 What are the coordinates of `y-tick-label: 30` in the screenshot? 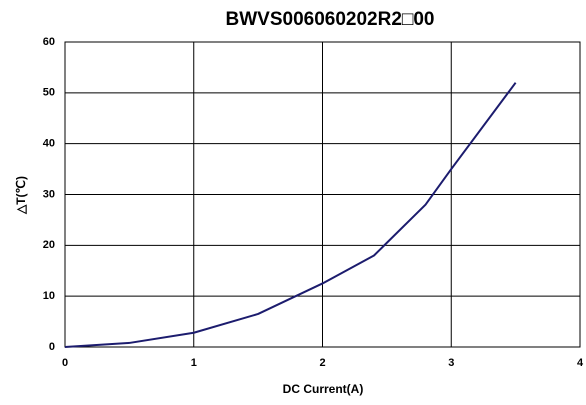 It's located at (49, 194).